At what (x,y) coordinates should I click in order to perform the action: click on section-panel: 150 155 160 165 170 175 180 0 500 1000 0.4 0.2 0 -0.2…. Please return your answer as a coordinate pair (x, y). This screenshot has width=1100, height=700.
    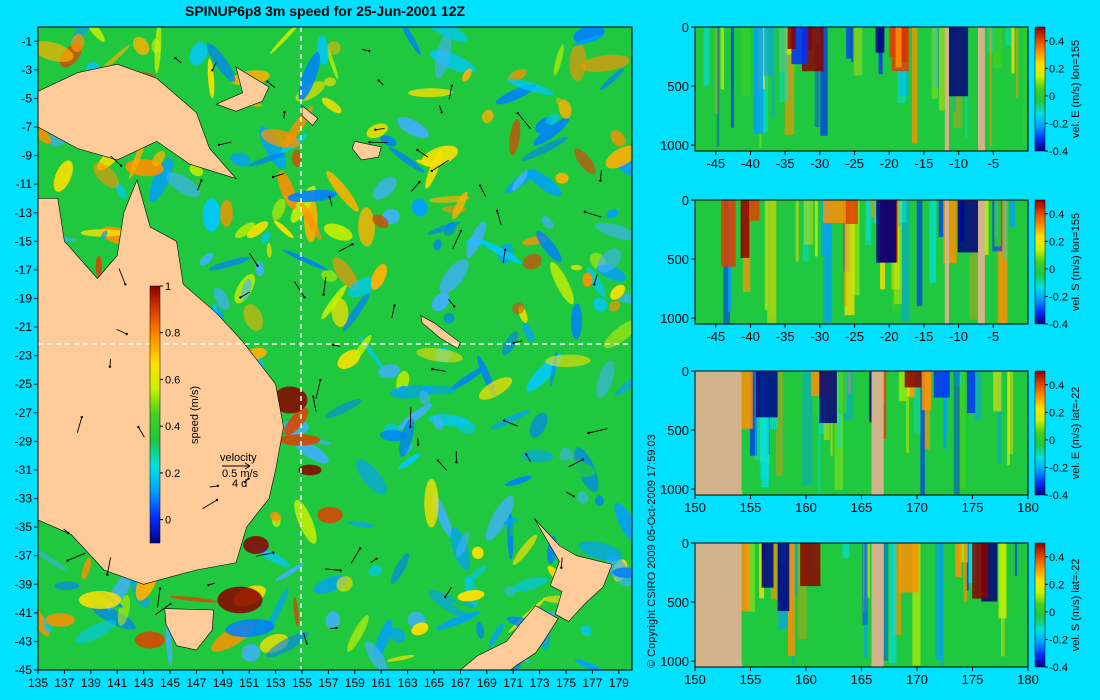
    Looking at the image, I should click on (871, 611).